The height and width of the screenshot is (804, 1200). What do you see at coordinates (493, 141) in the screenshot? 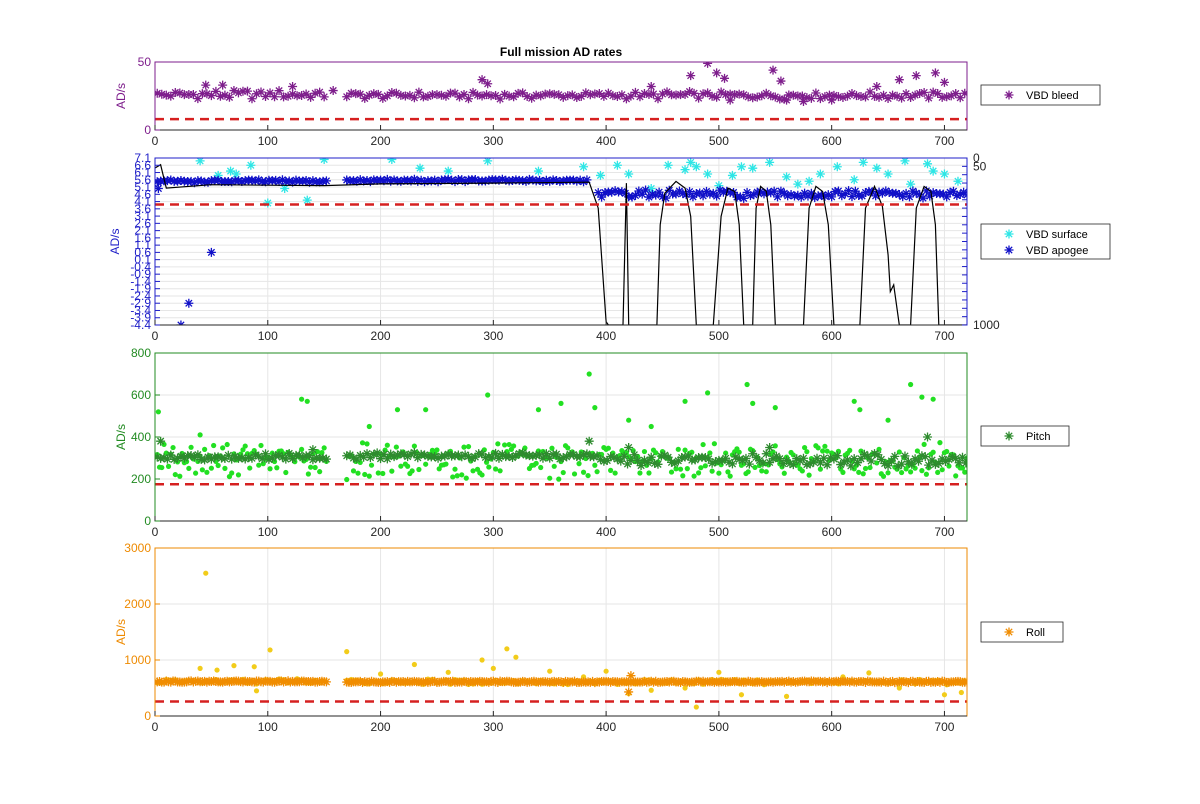
I see `x-tick-label: 300` at bounding box center [493, 141].